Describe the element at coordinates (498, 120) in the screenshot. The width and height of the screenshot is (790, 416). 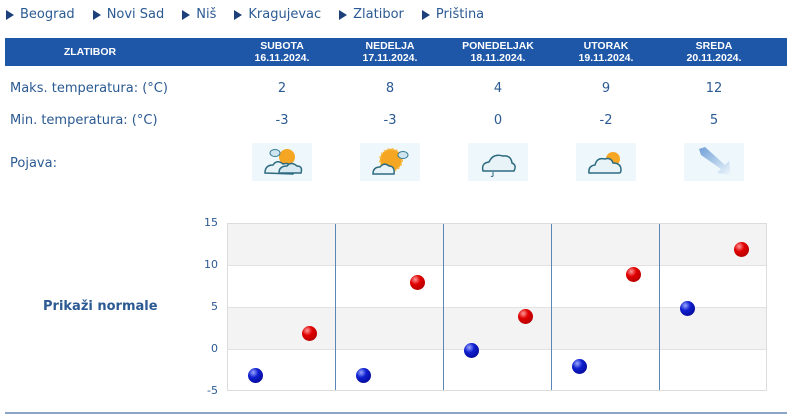
I see `min-temp-value: 0` at that location.